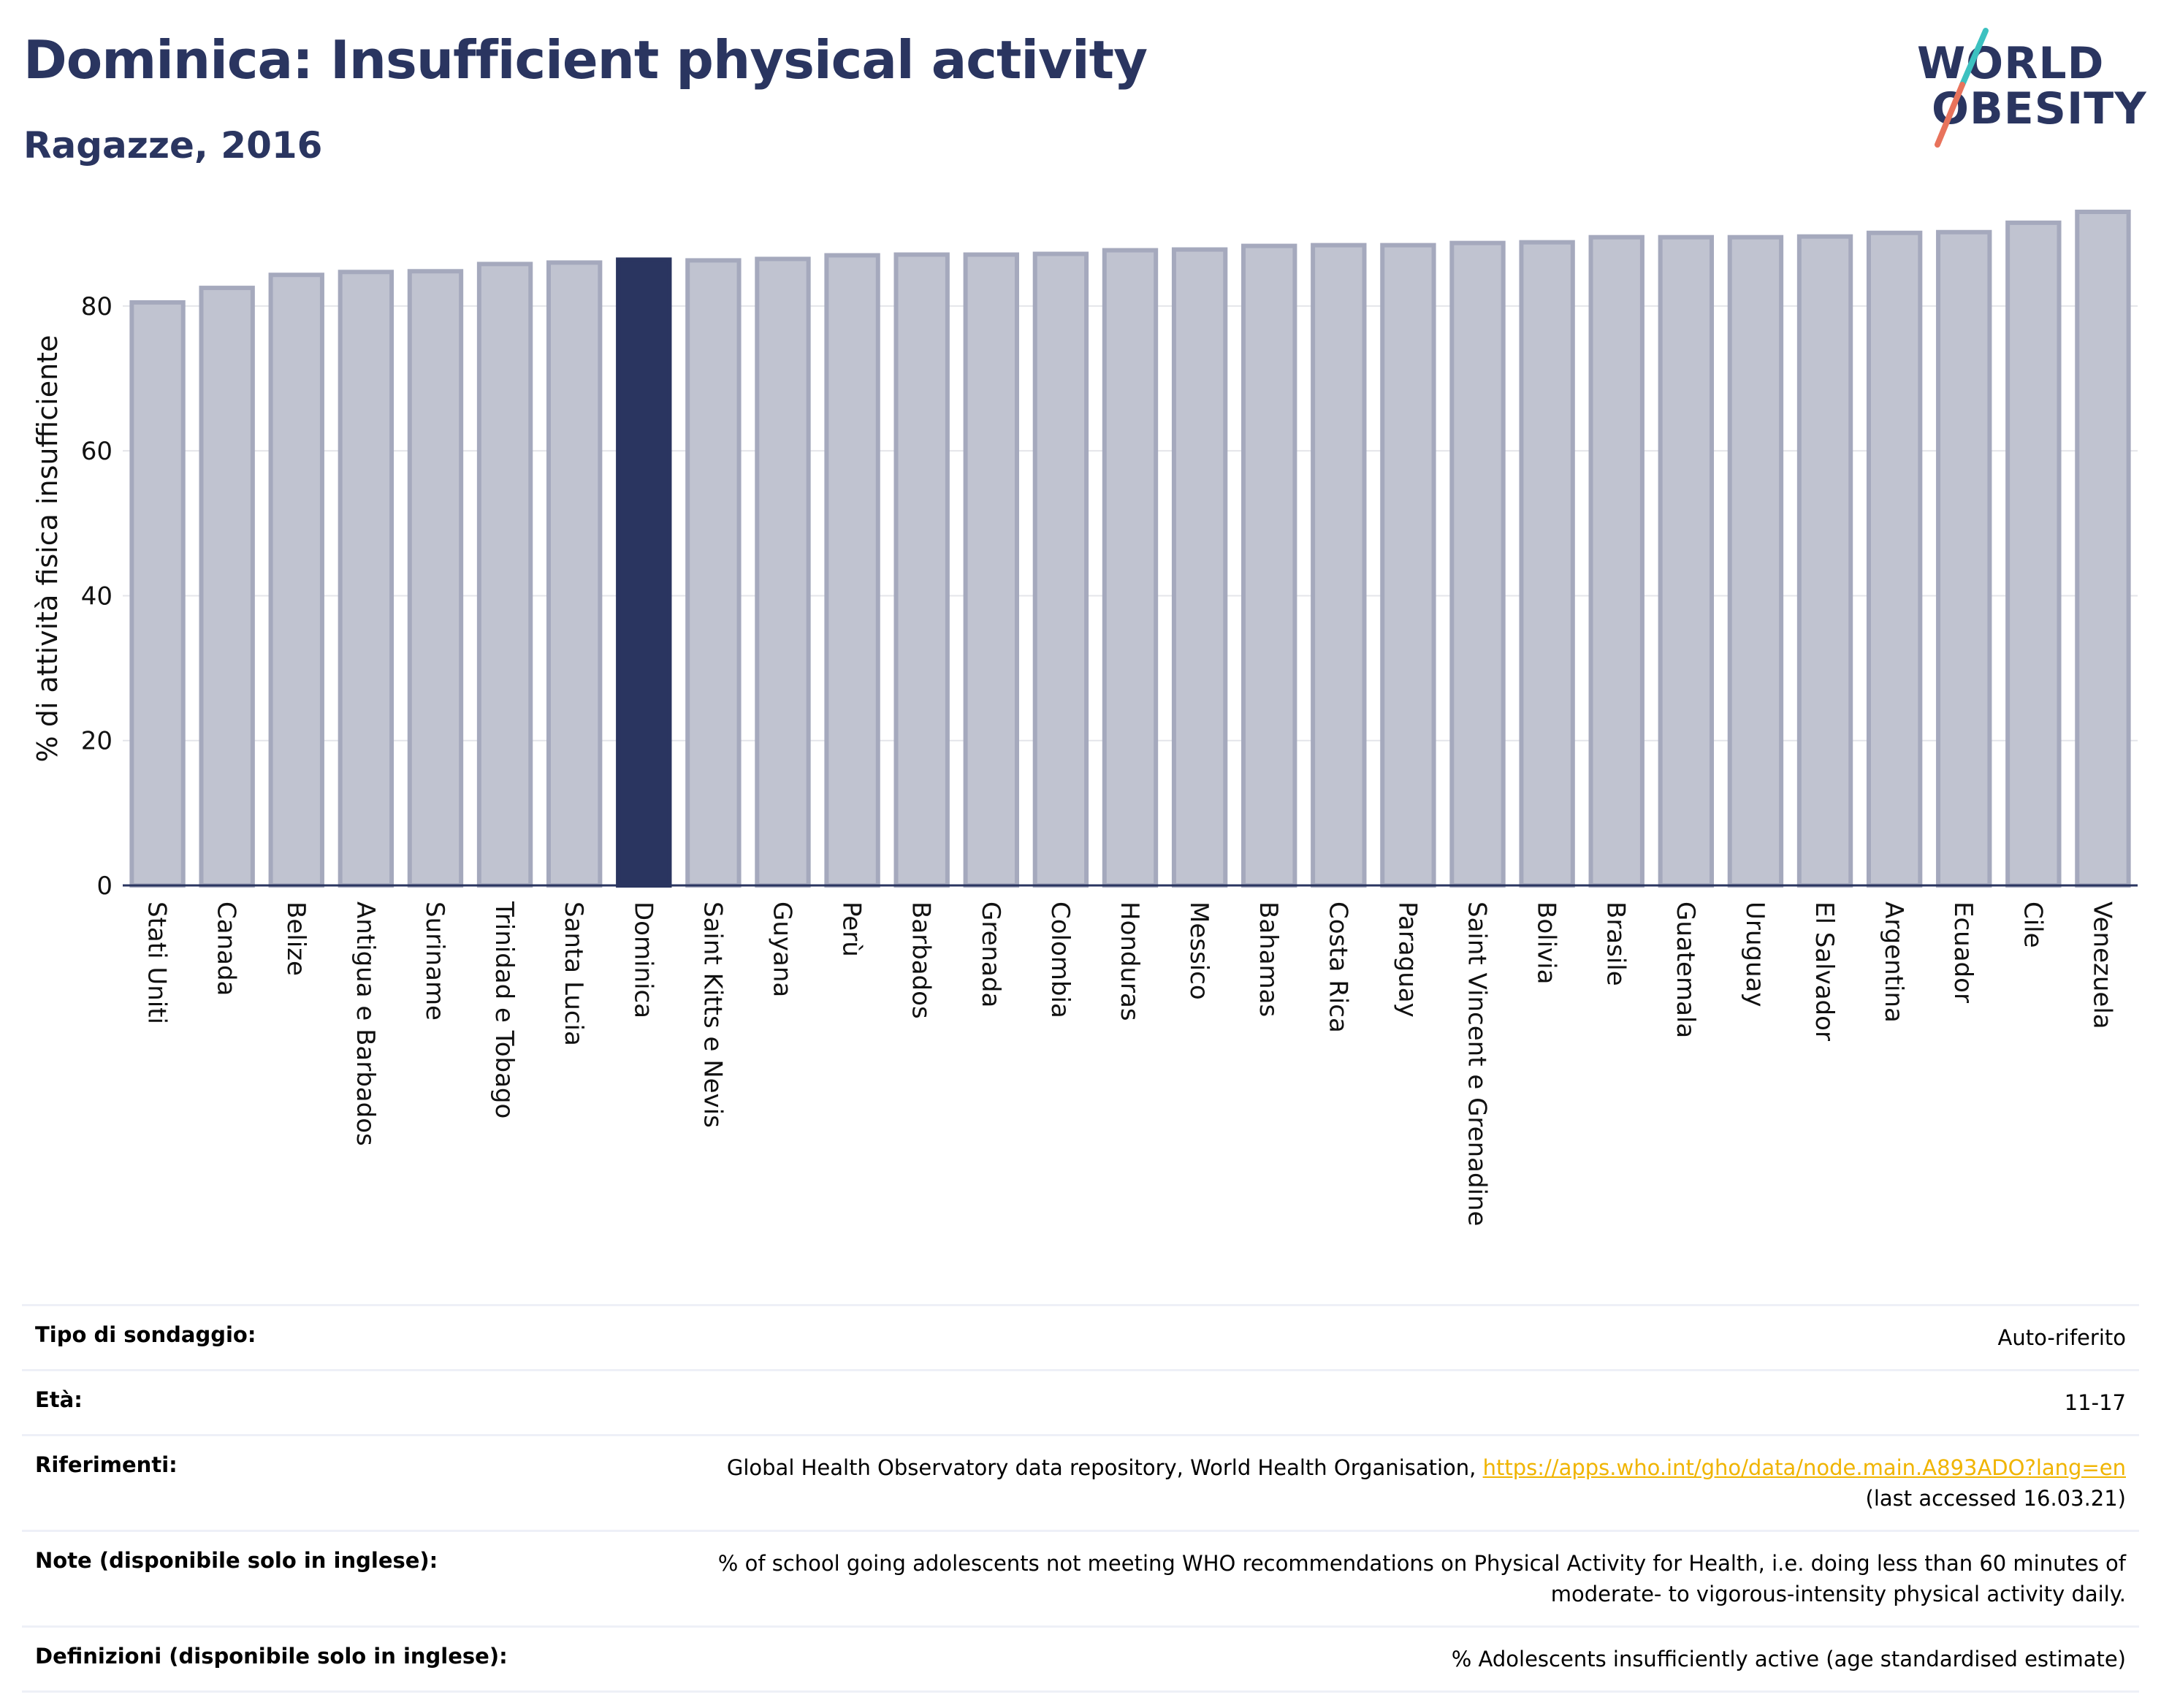 The height and width of the screenshot is (1708, 2161). Describe the element at coordinates (1060, 960) in the screenshot. I see `x-tick-label: Colombia` at that location.